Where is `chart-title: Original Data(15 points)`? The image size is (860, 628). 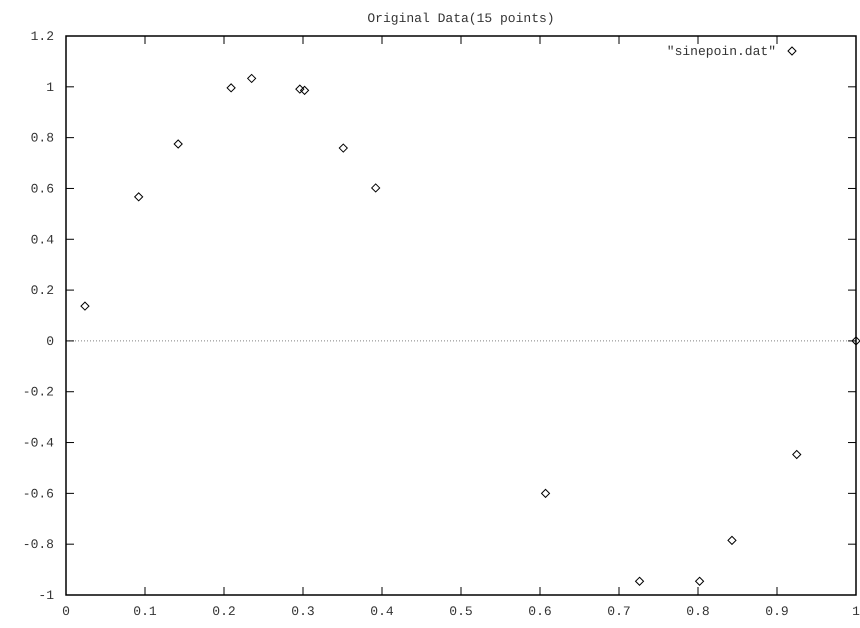
chart-title: Original Data(15 points) is located at coordinates (461, 18).